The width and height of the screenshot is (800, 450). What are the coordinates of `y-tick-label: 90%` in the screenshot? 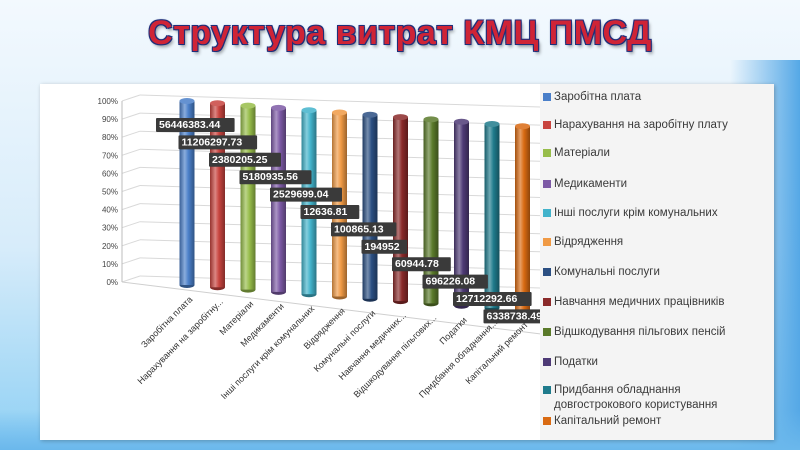 It's located at (110, 119).